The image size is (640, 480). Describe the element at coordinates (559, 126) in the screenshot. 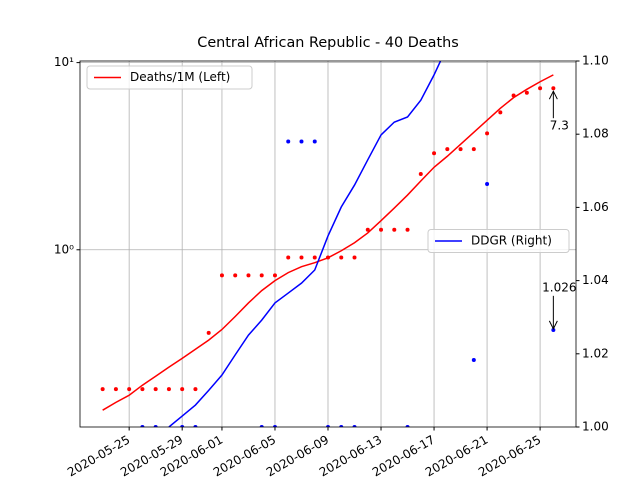

I see `annotation: 7.3` at that location.